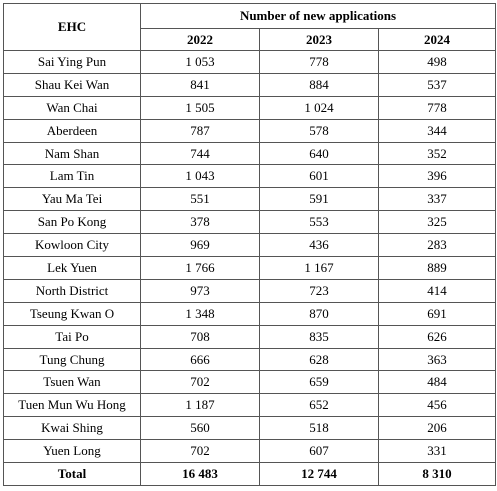 The width and height of the screenshot is (497, 491). I want to click on cell-value: 1 187, so click(200, 405).